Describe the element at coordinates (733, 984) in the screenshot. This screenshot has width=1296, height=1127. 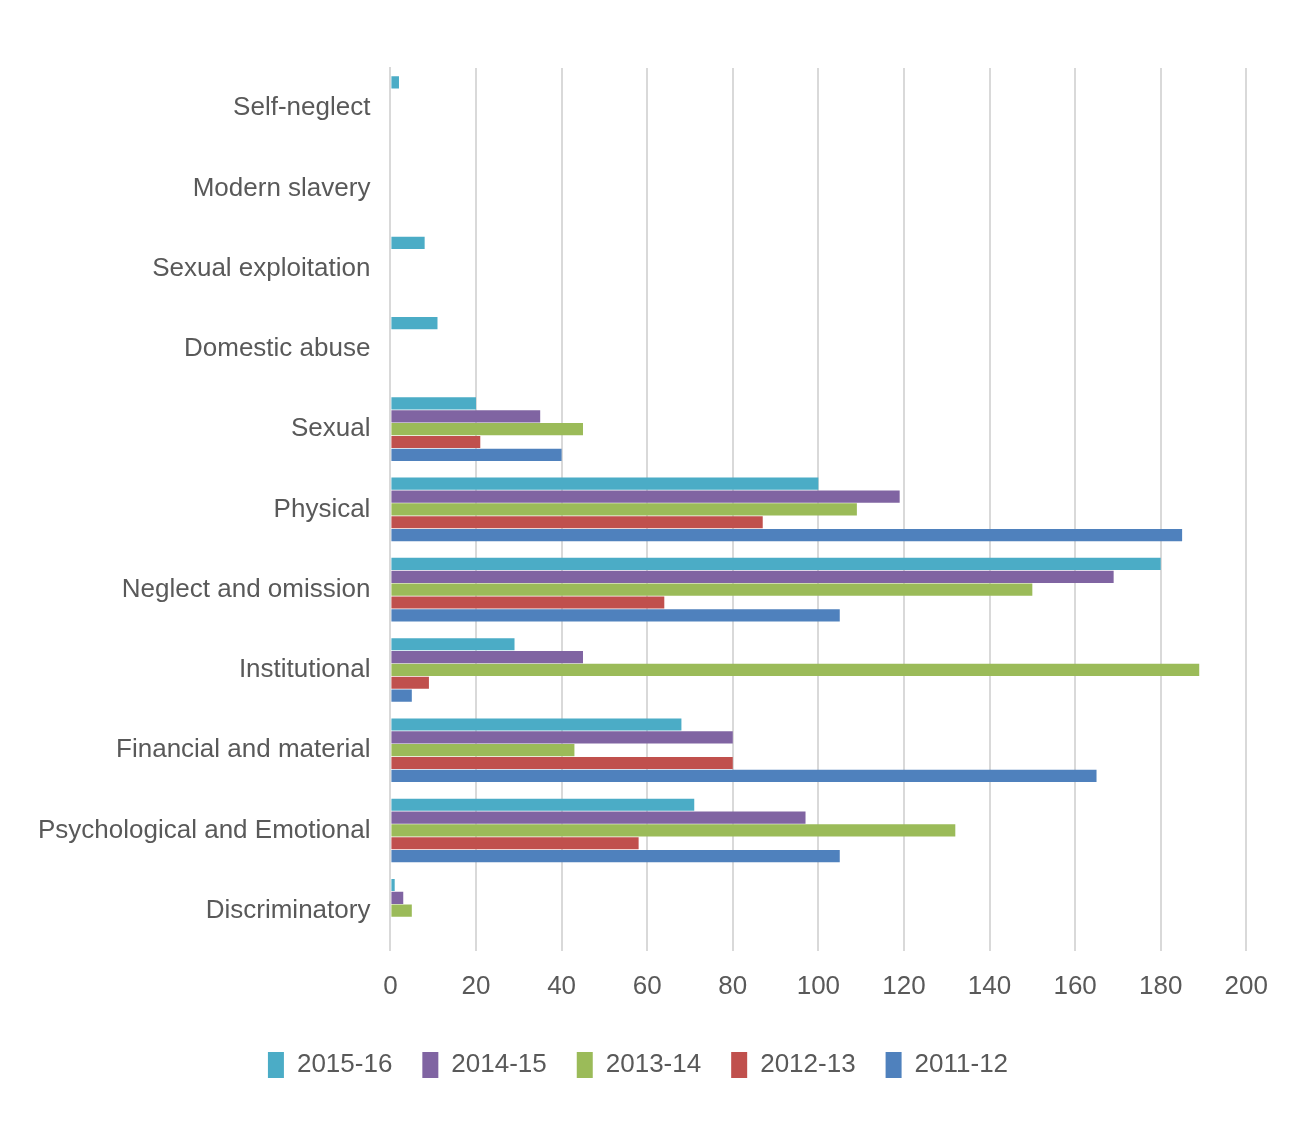
I see `x-tick-label: 80` at that location.